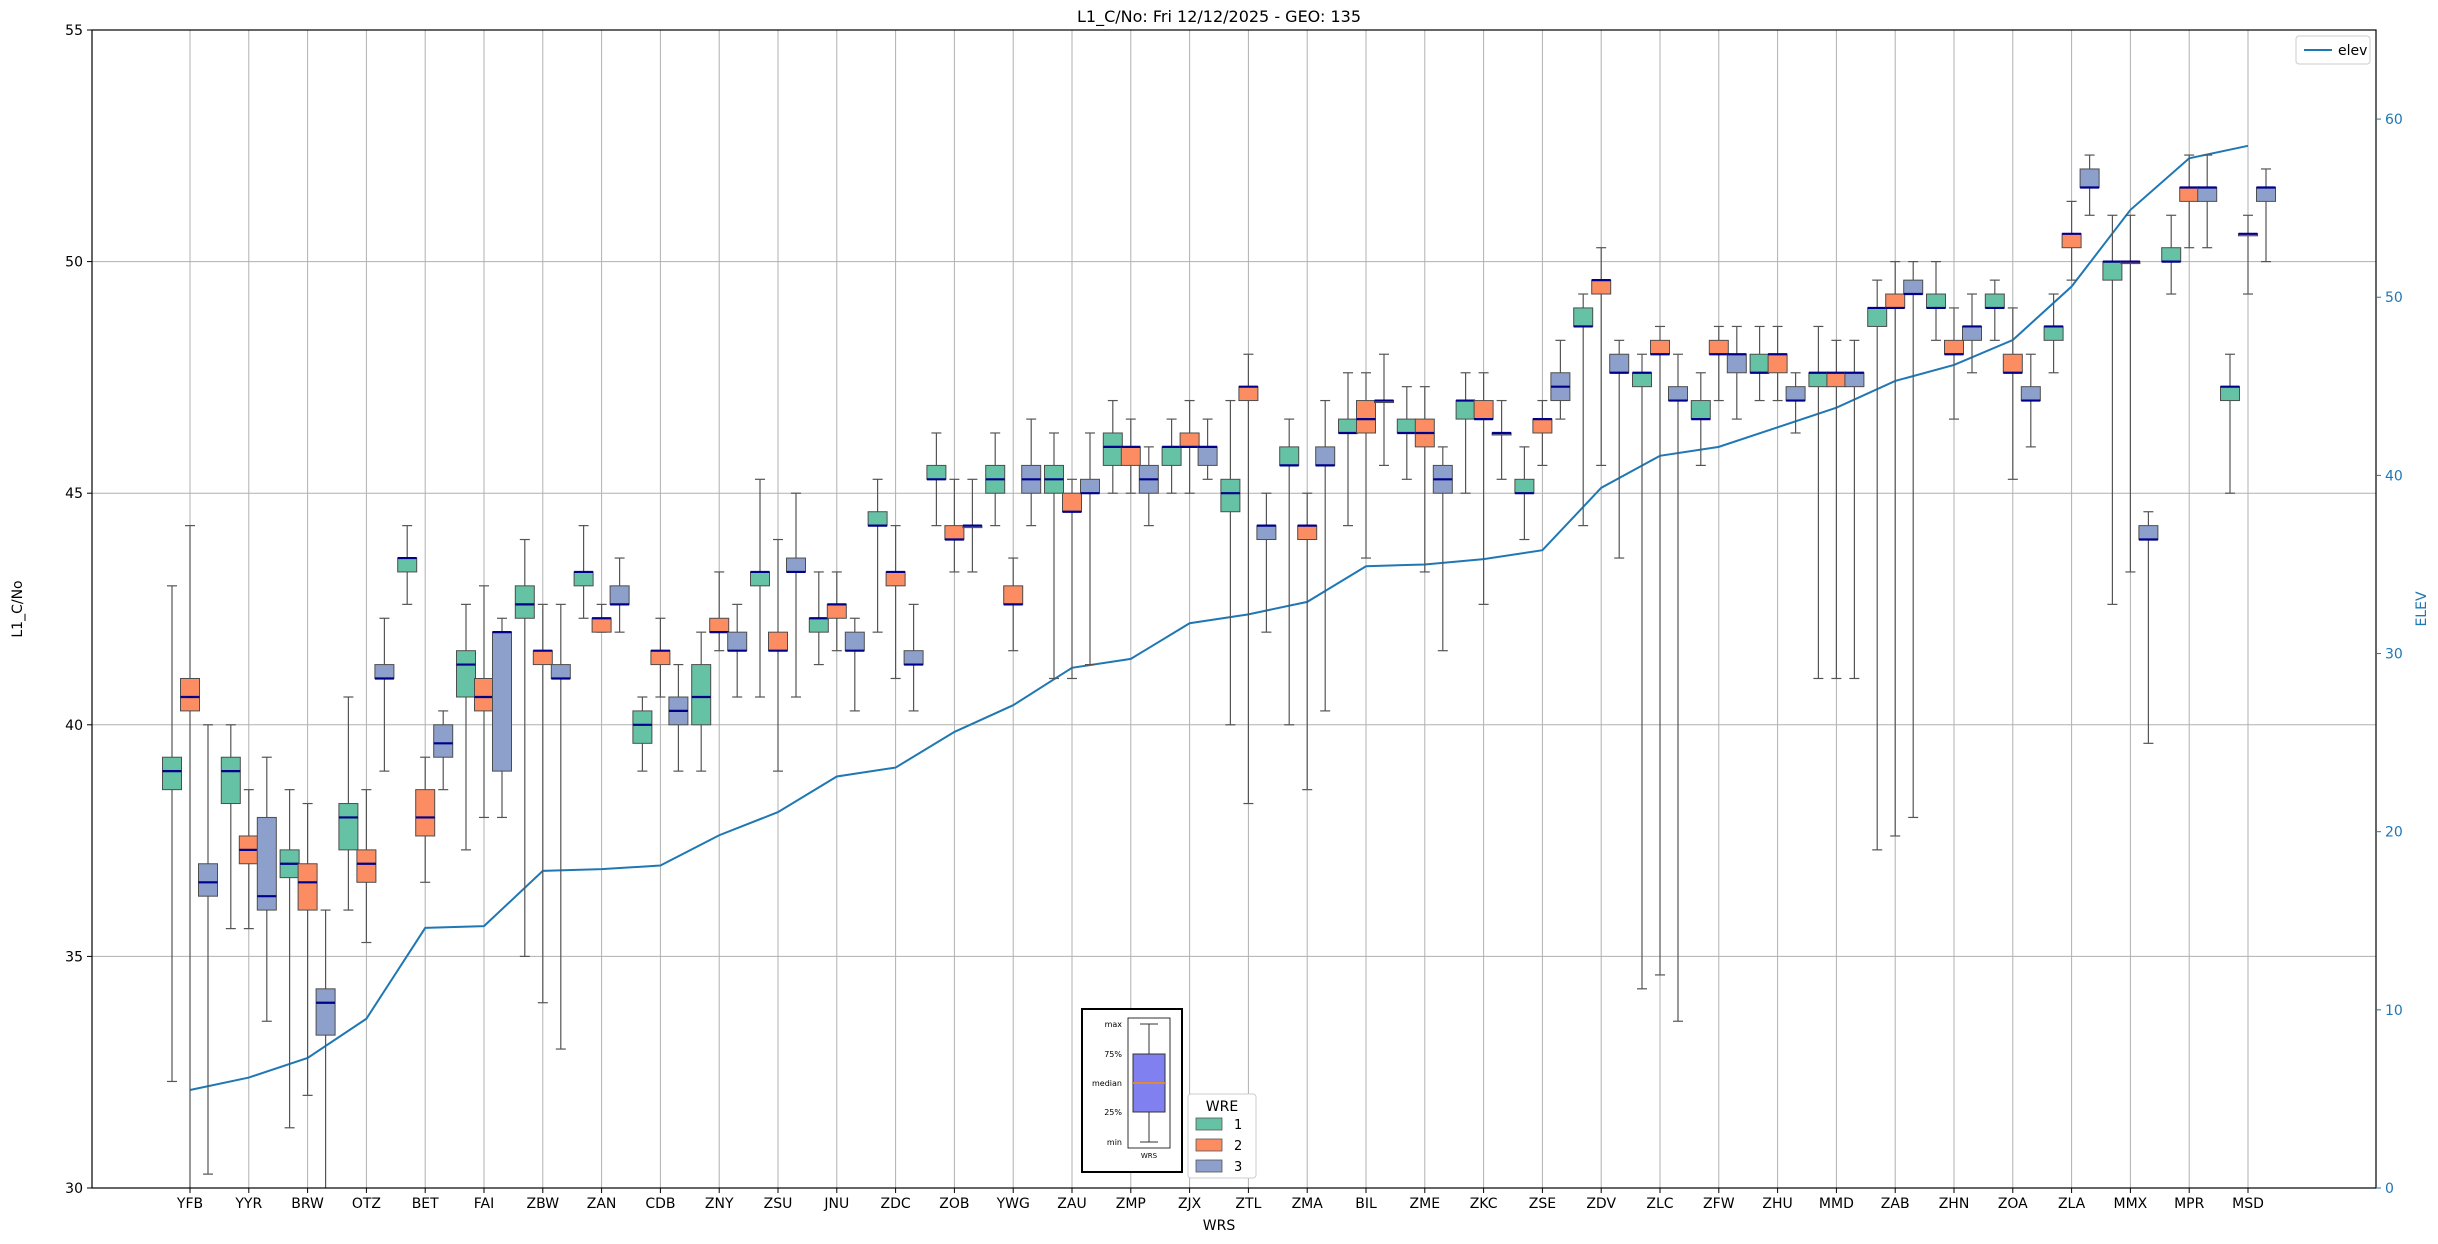 Image resolution: width=2438 pixels, height=1244 pixels. I want to click on x-tick-label: YYR, so click(248, 1204).